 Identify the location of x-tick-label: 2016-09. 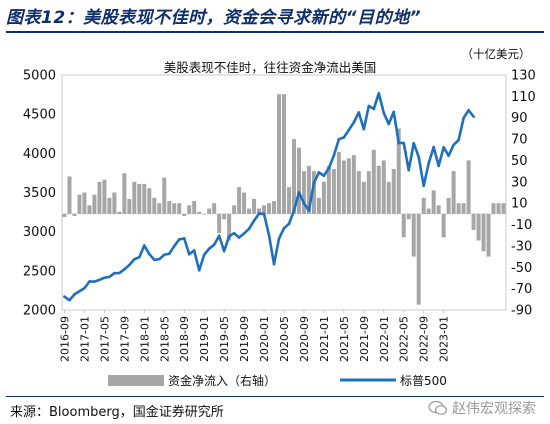
(64, 339).